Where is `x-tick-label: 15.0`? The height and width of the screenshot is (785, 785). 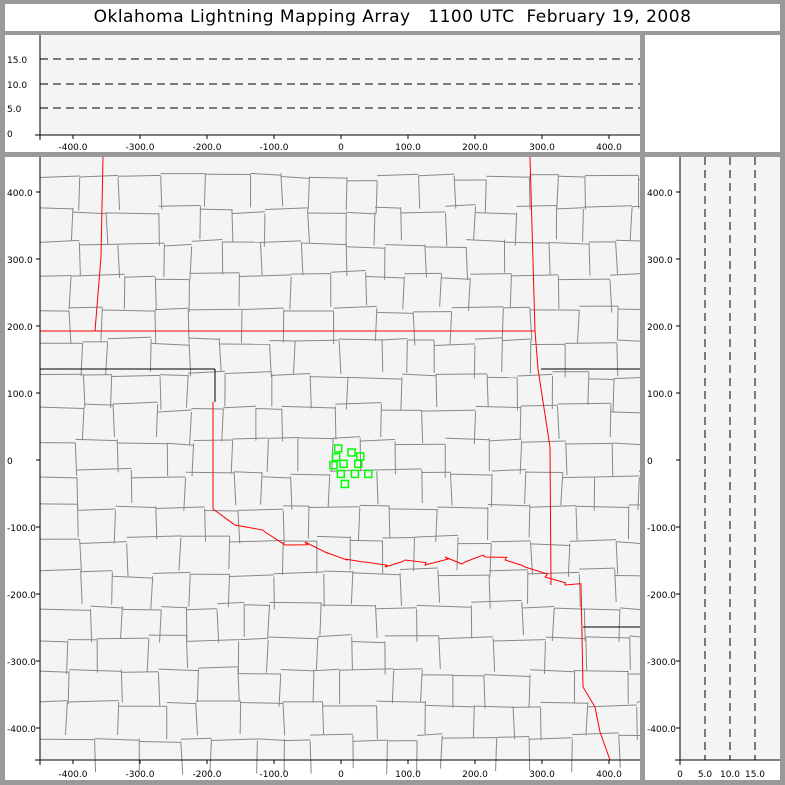
x-tick-label: 15.0 is located at coordinates (755, 775).